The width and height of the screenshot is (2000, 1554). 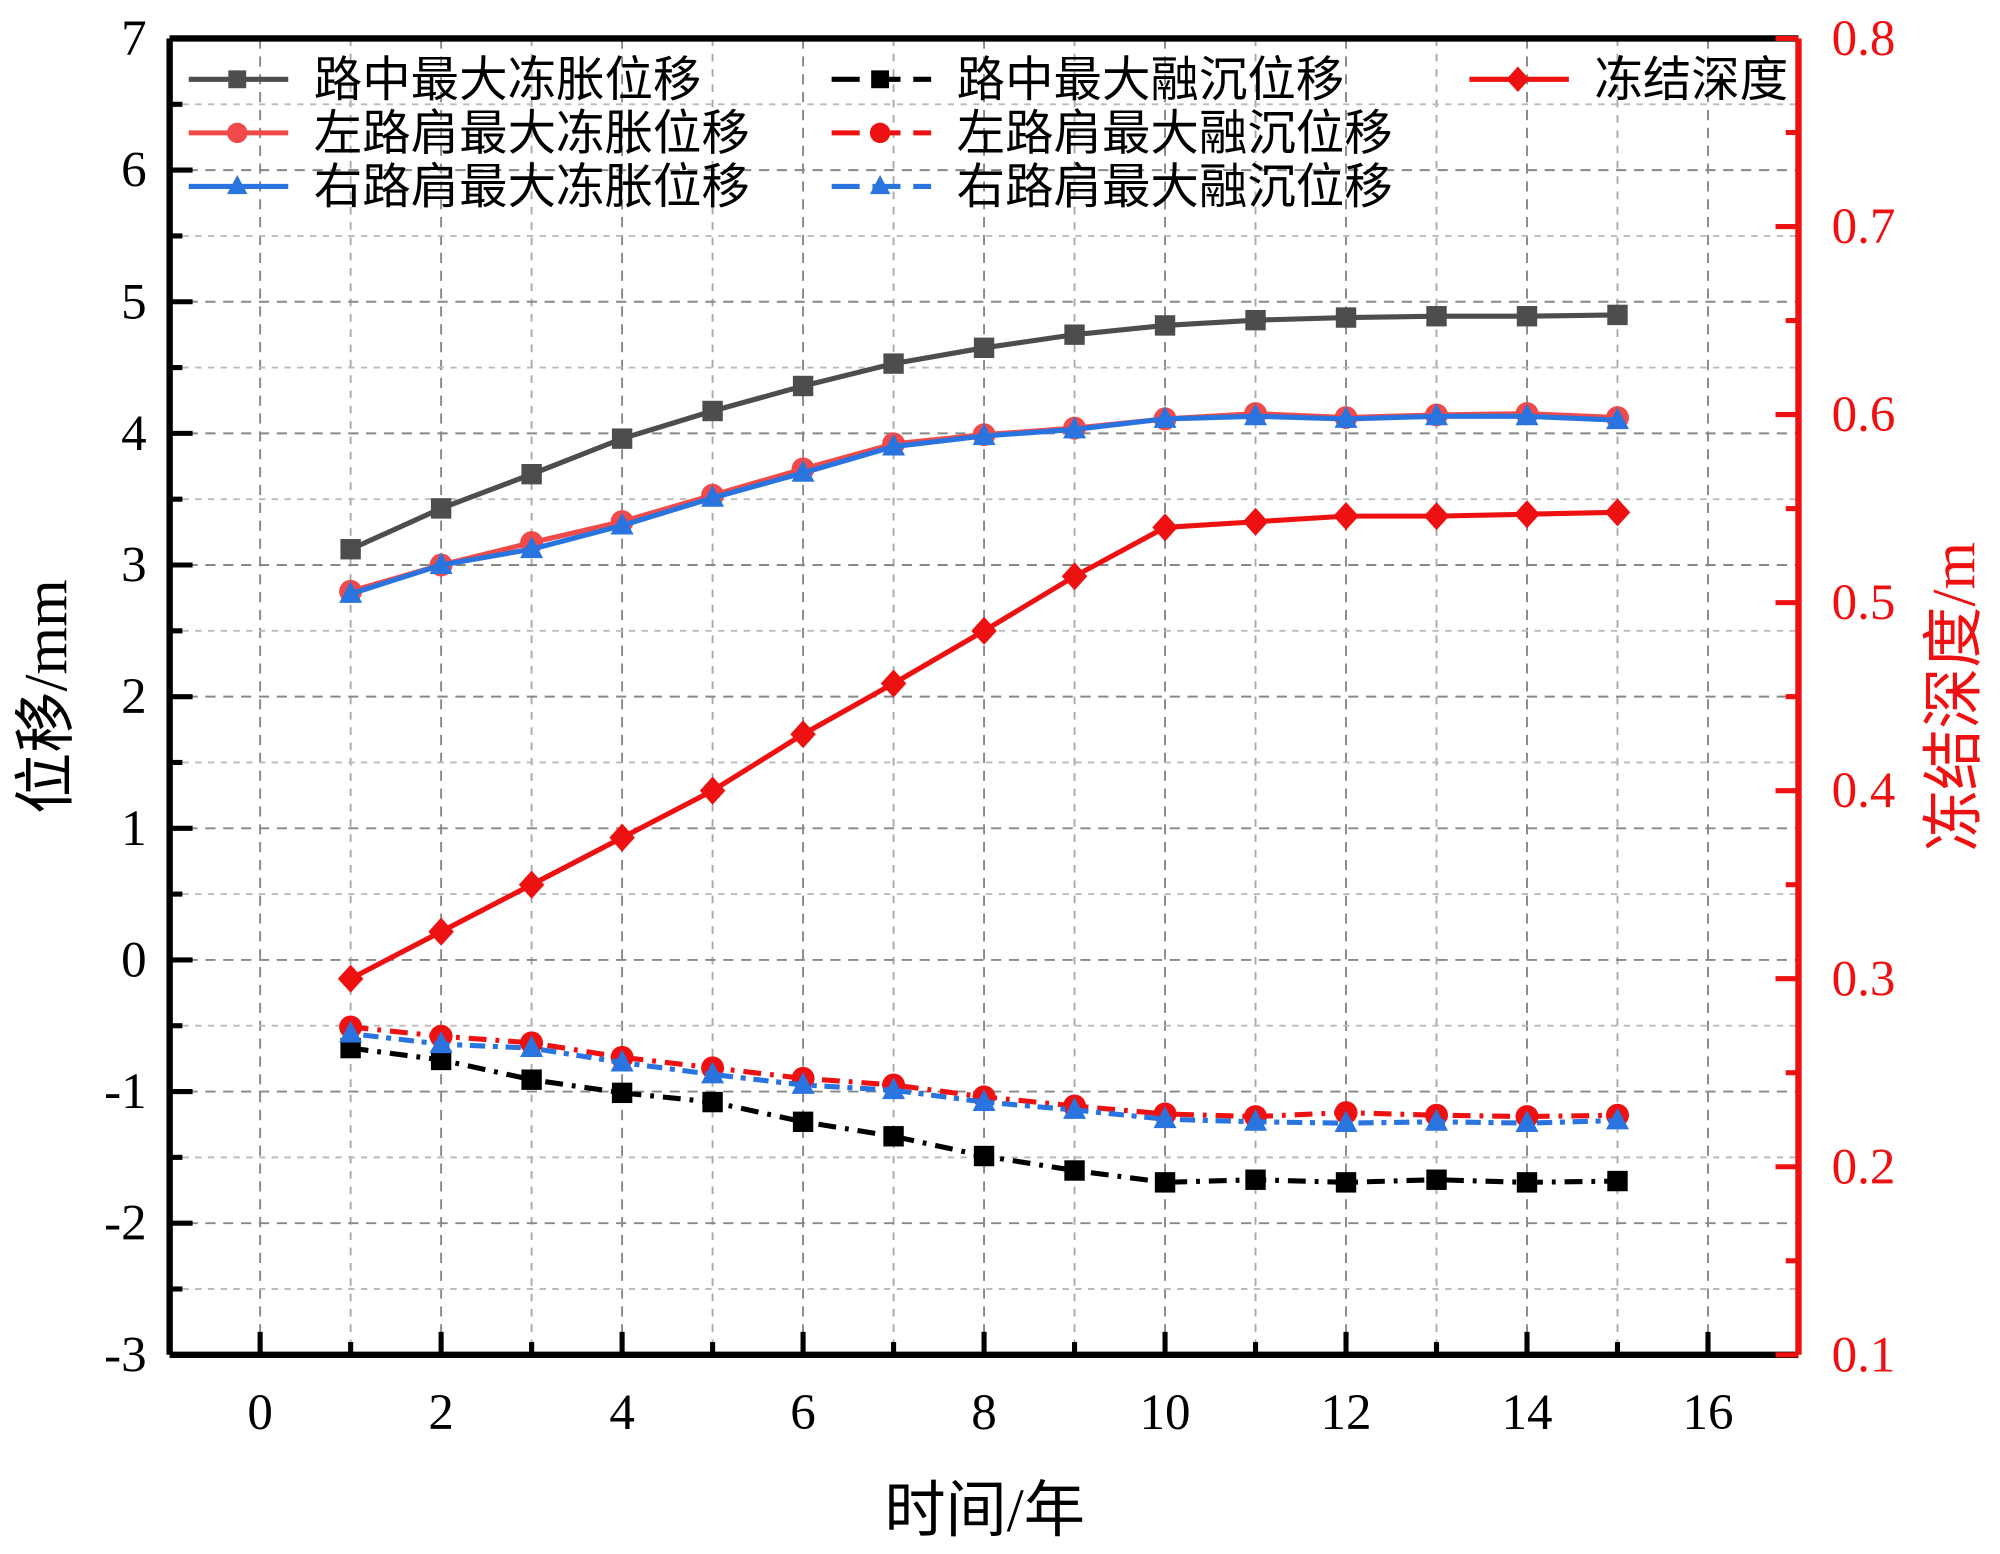 I want to click on legend-item: 路中最大冻胀位移, so click(x=445, y=80).